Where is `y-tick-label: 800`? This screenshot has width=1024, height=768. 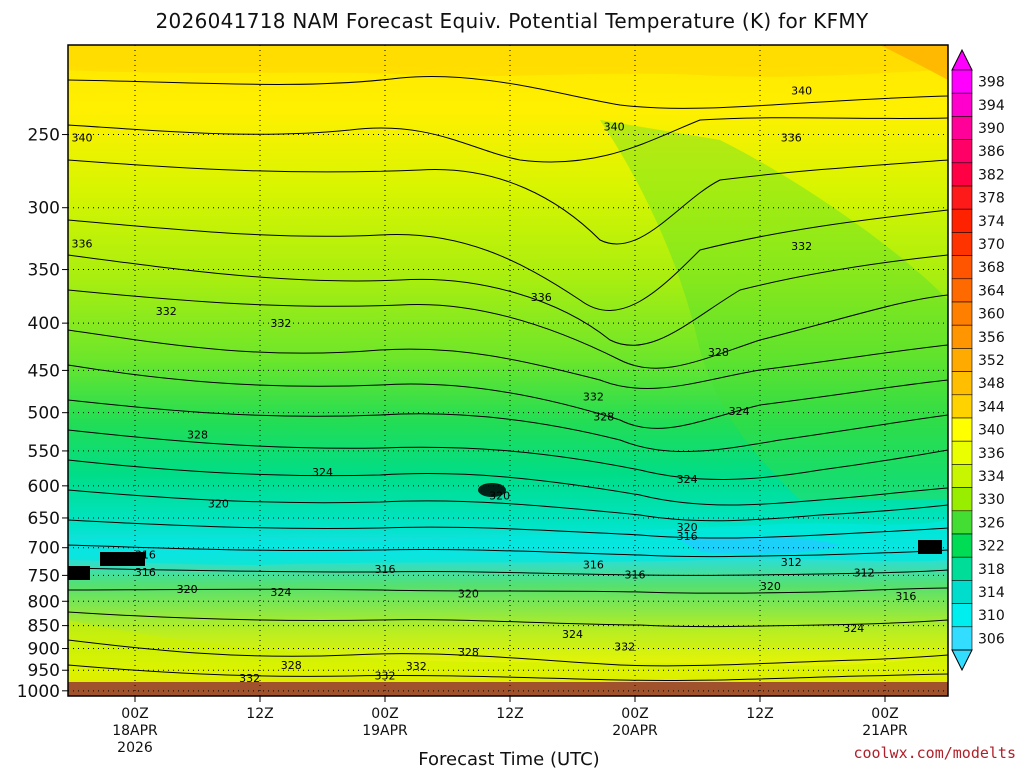 y-tick-label: 800 is located at coordinates (44, 602).